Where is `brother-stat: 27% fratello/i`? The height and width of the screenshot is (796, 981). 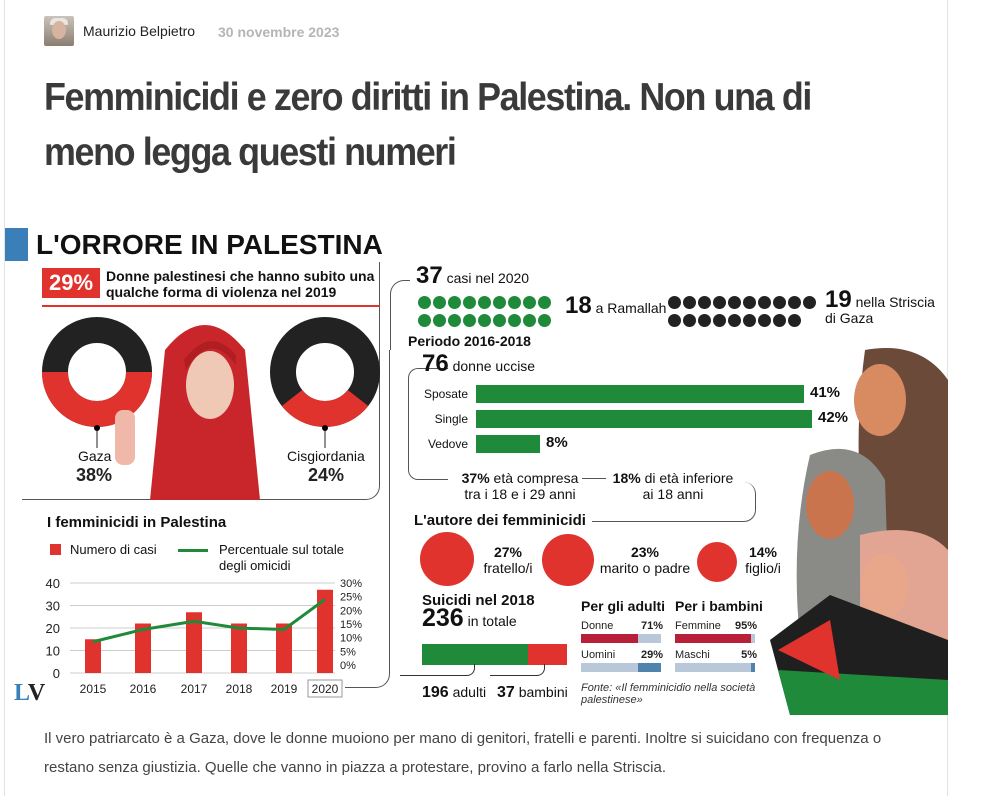 brother-stat: 27% fratello/i is located at coordinates (508, 560).